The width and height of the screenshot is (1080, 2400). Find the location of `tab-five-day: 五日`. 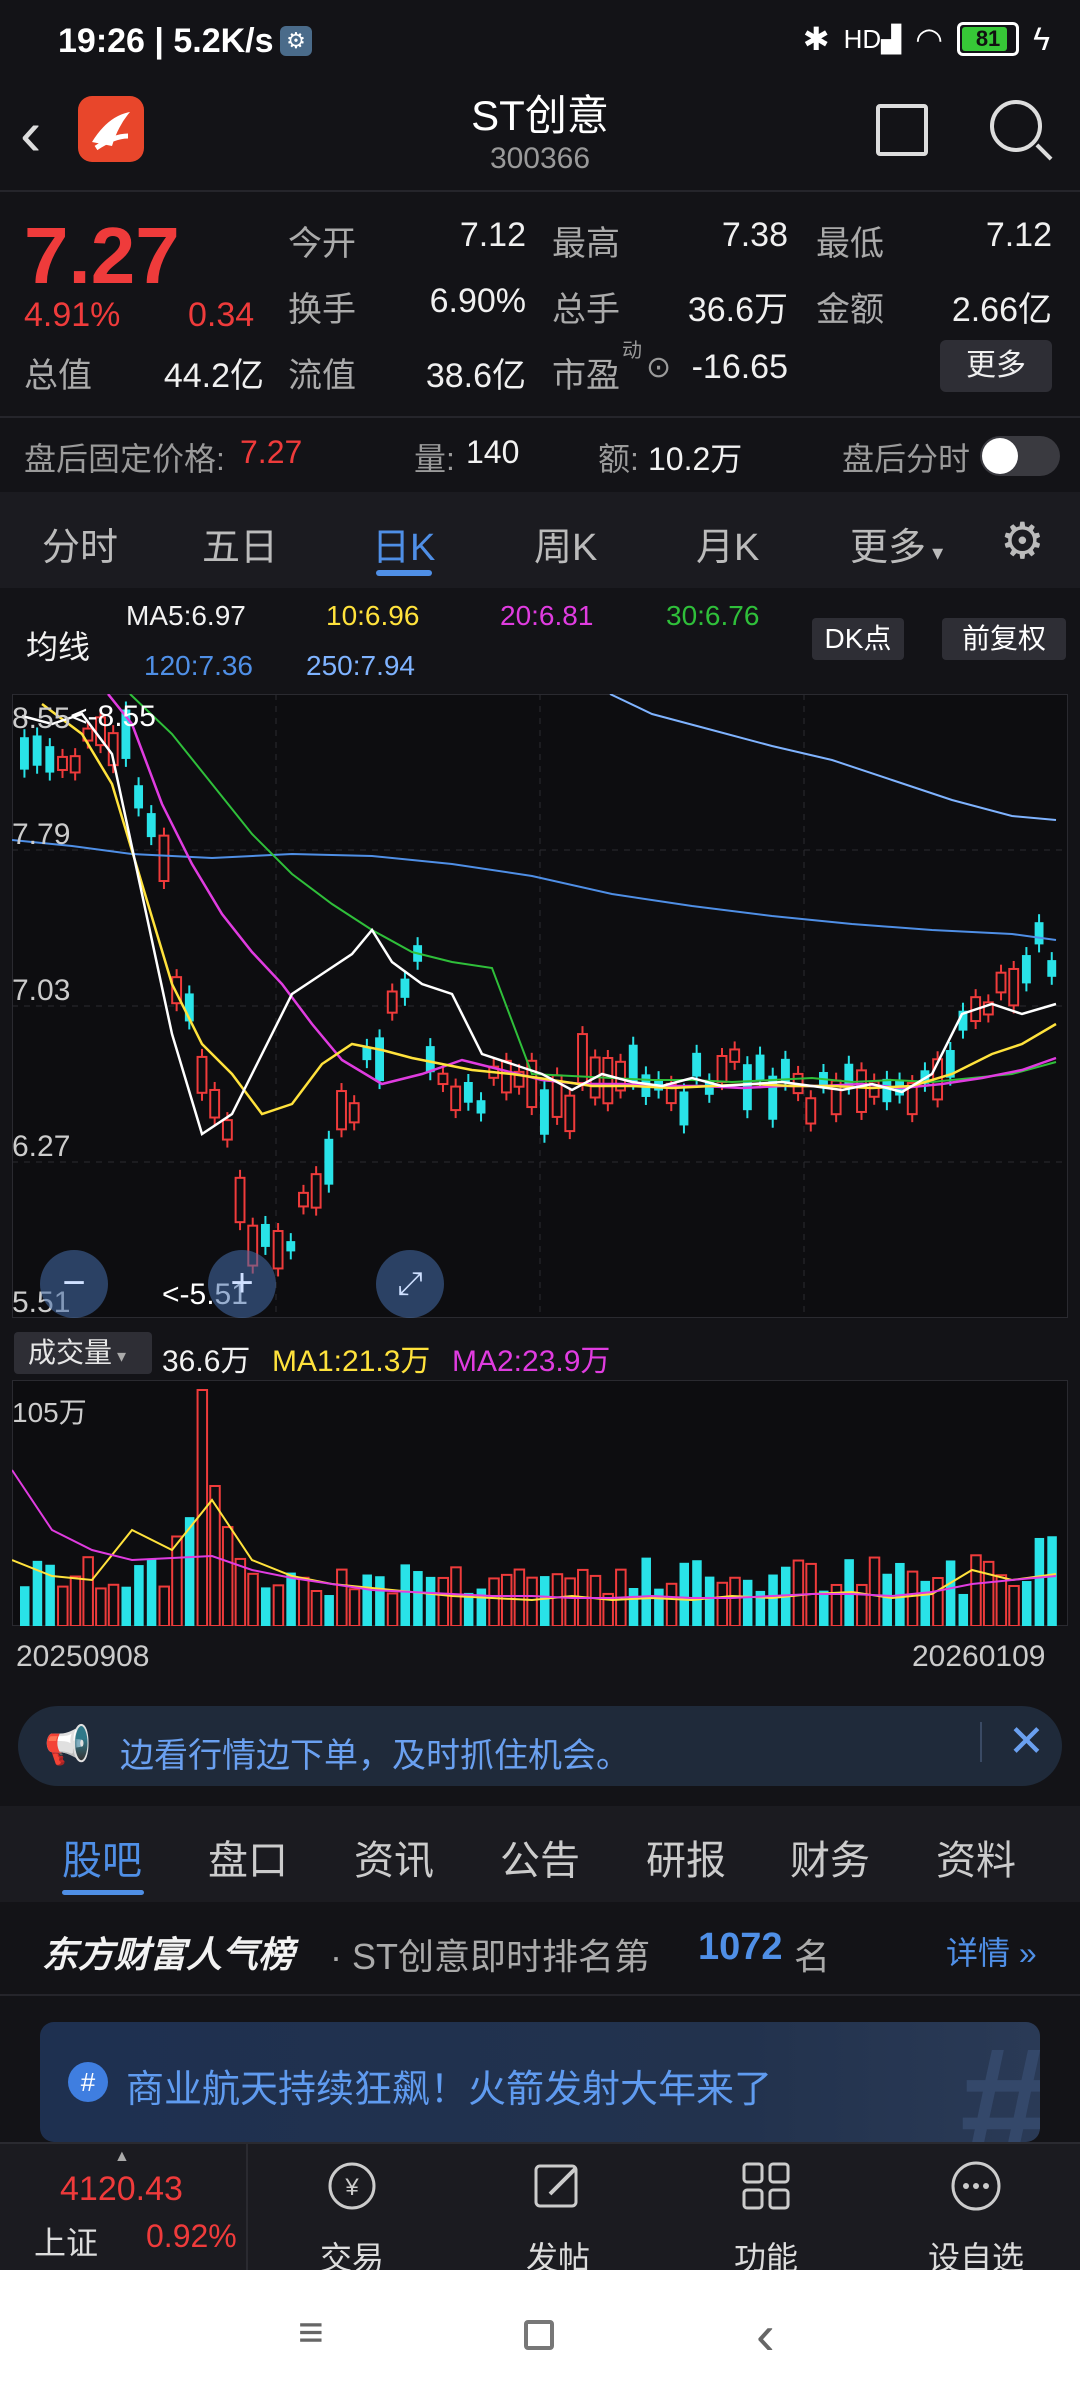

tab-five-day: 五日 is located at coordinates (240, 548).